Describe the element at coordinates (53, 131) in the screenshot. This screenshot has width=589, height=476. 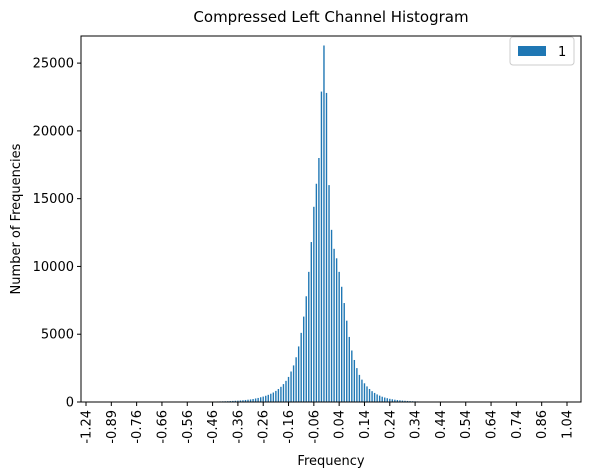
I see `y-tick-label: 20000` at that location.